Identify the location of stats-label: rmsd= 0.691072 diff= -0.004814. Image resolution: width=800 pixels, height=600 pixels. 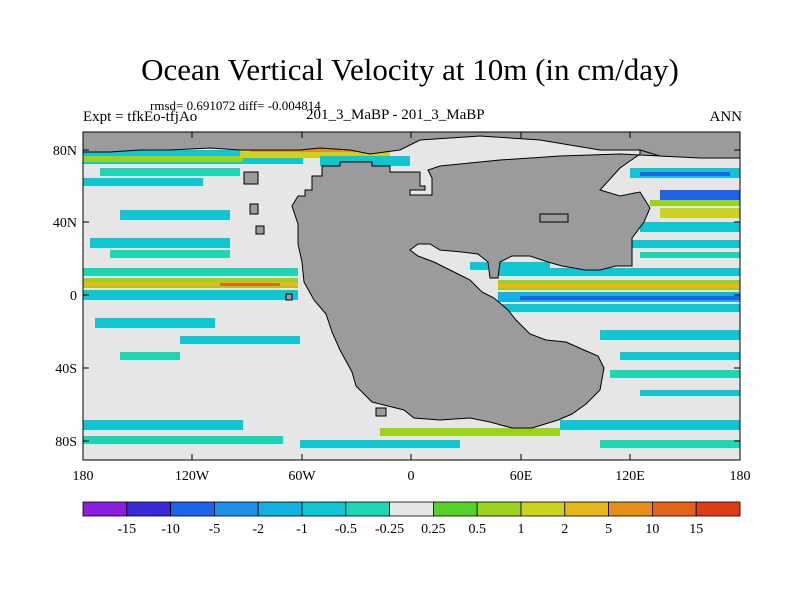
(235, 105).